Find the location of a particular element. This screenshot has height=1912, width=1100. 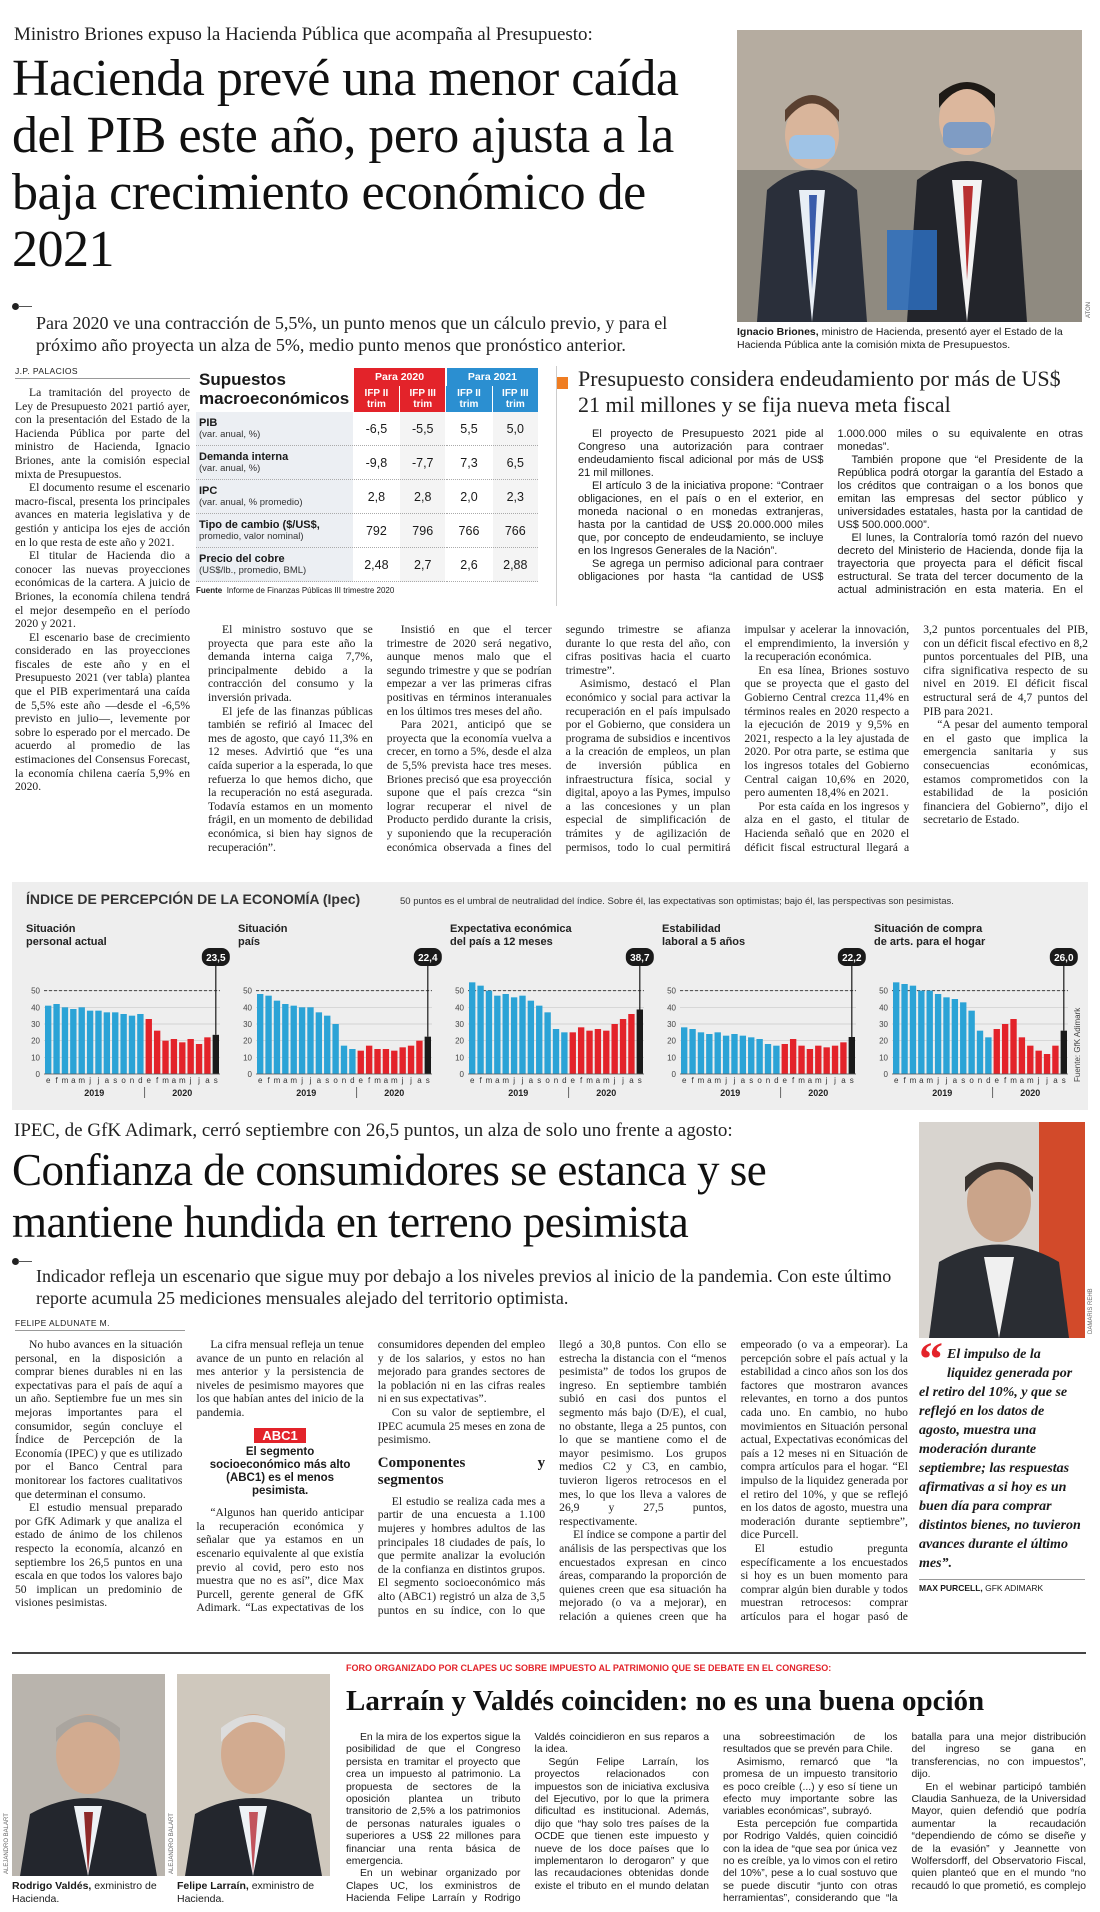

row-label: Demanda interna is located at coordinates (244, 457).